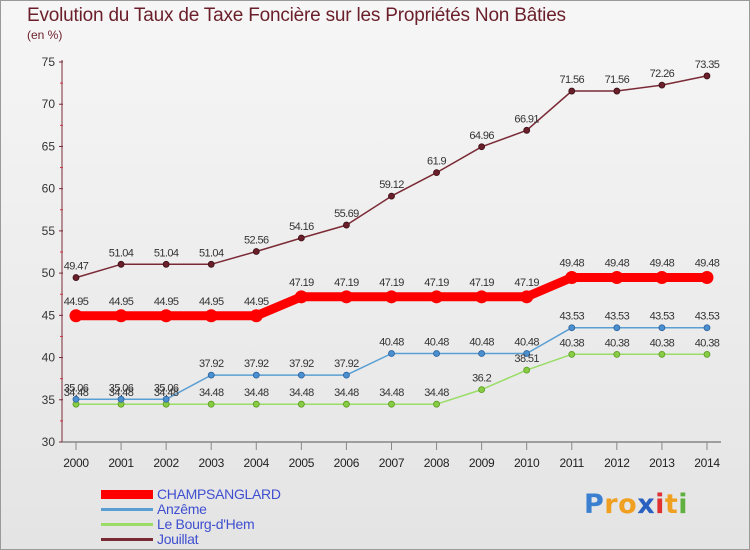 Image resolution: width=750 pixels, height=550 pixels. What do you see at coordinates (662, 463) in the screenshot?
I see `x-tick-label: 2013` at bounding box center [662, 463].